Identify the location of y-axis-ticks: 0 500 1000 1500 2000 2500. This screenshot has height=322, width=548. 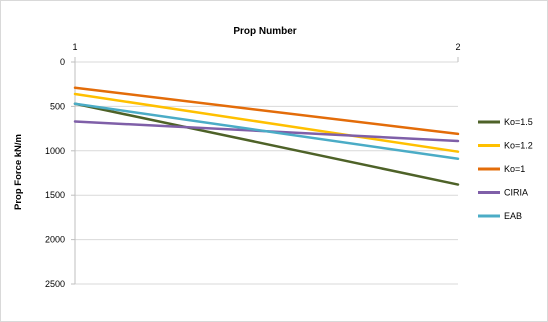
(60, 173).